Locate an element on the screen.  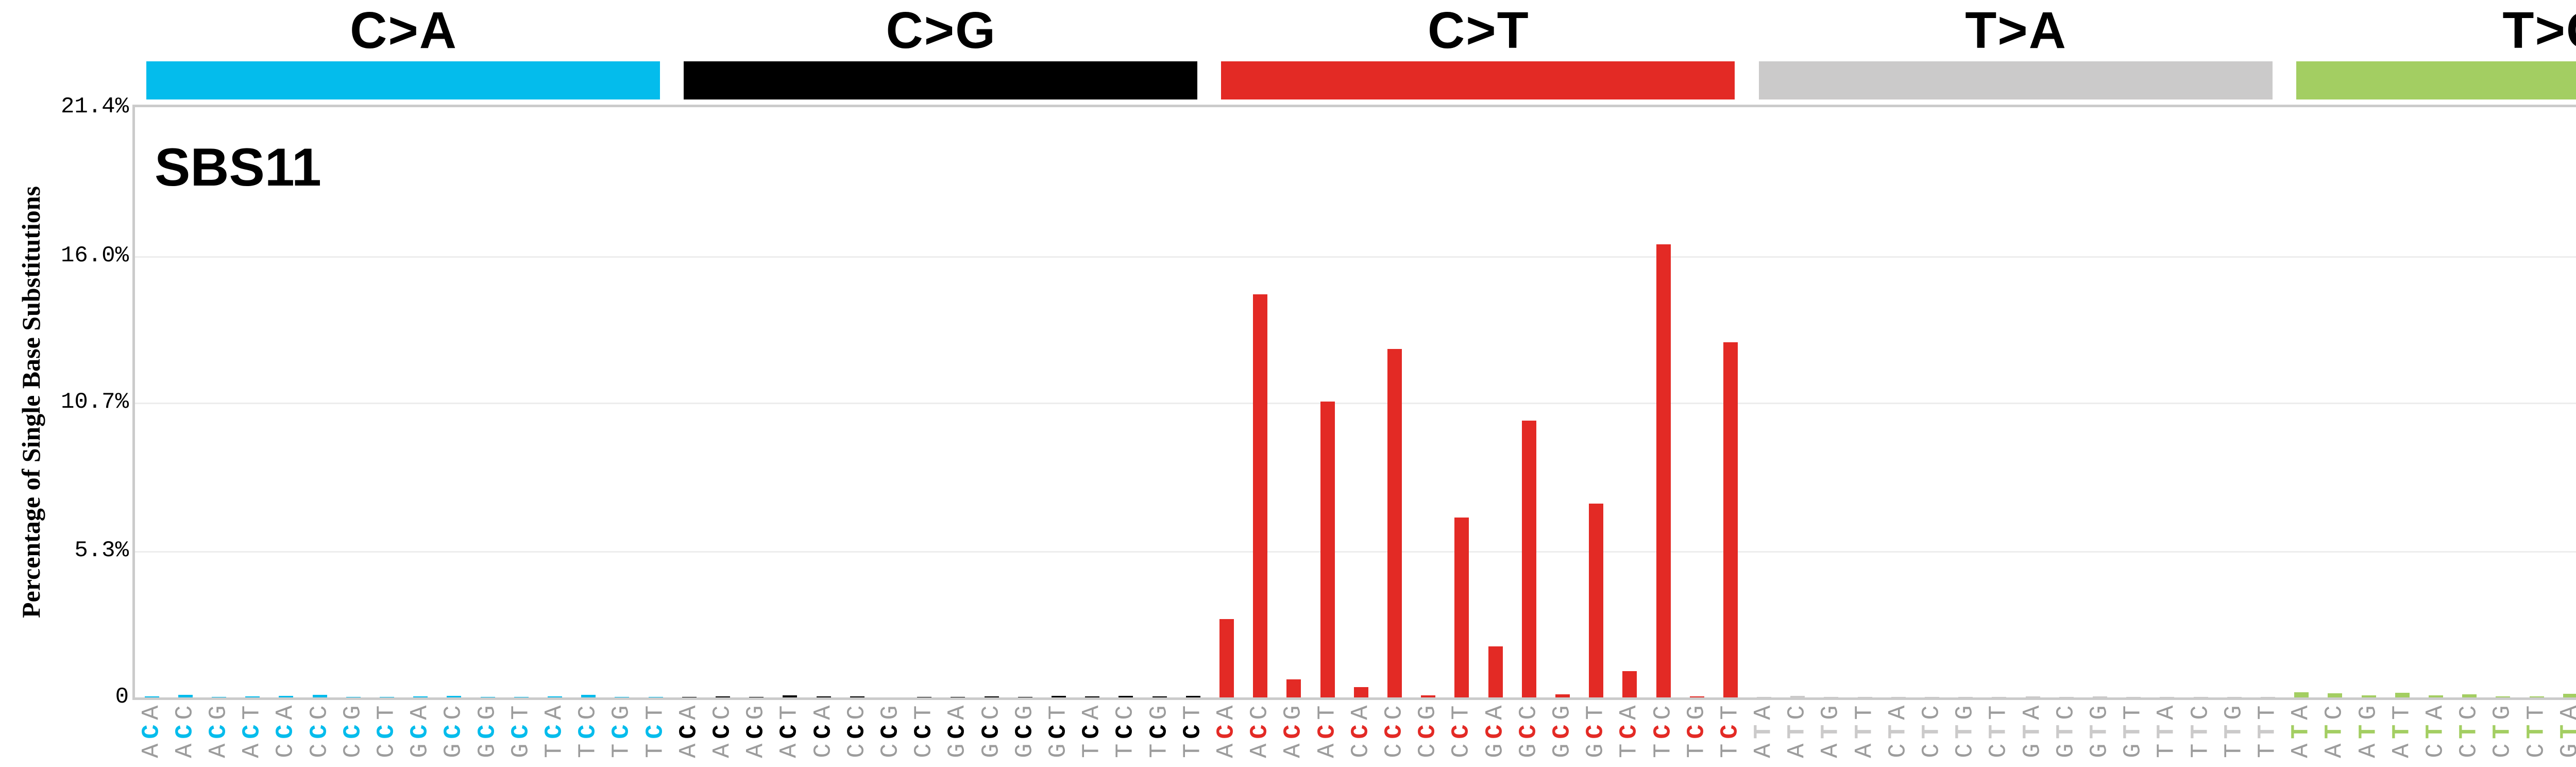
bar-C>G-TCT is located at coordinates (1192, 697).